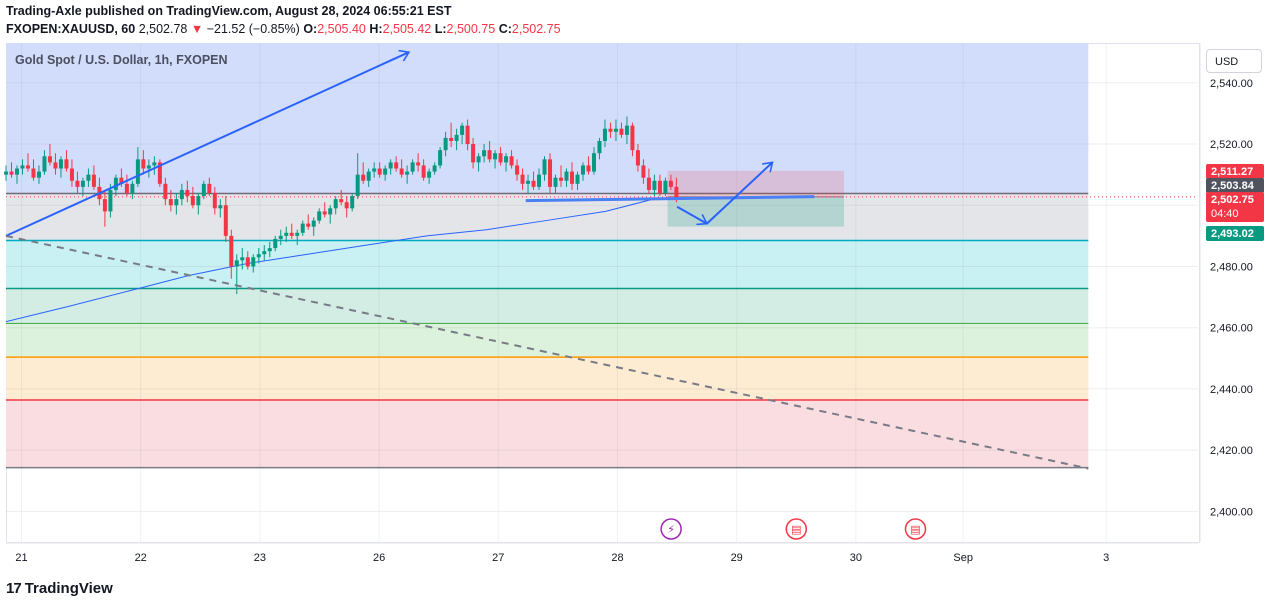 The width and height of the screenshot is (1275, 608). I want to click on x-tick-label: 27, so click(498, 558).